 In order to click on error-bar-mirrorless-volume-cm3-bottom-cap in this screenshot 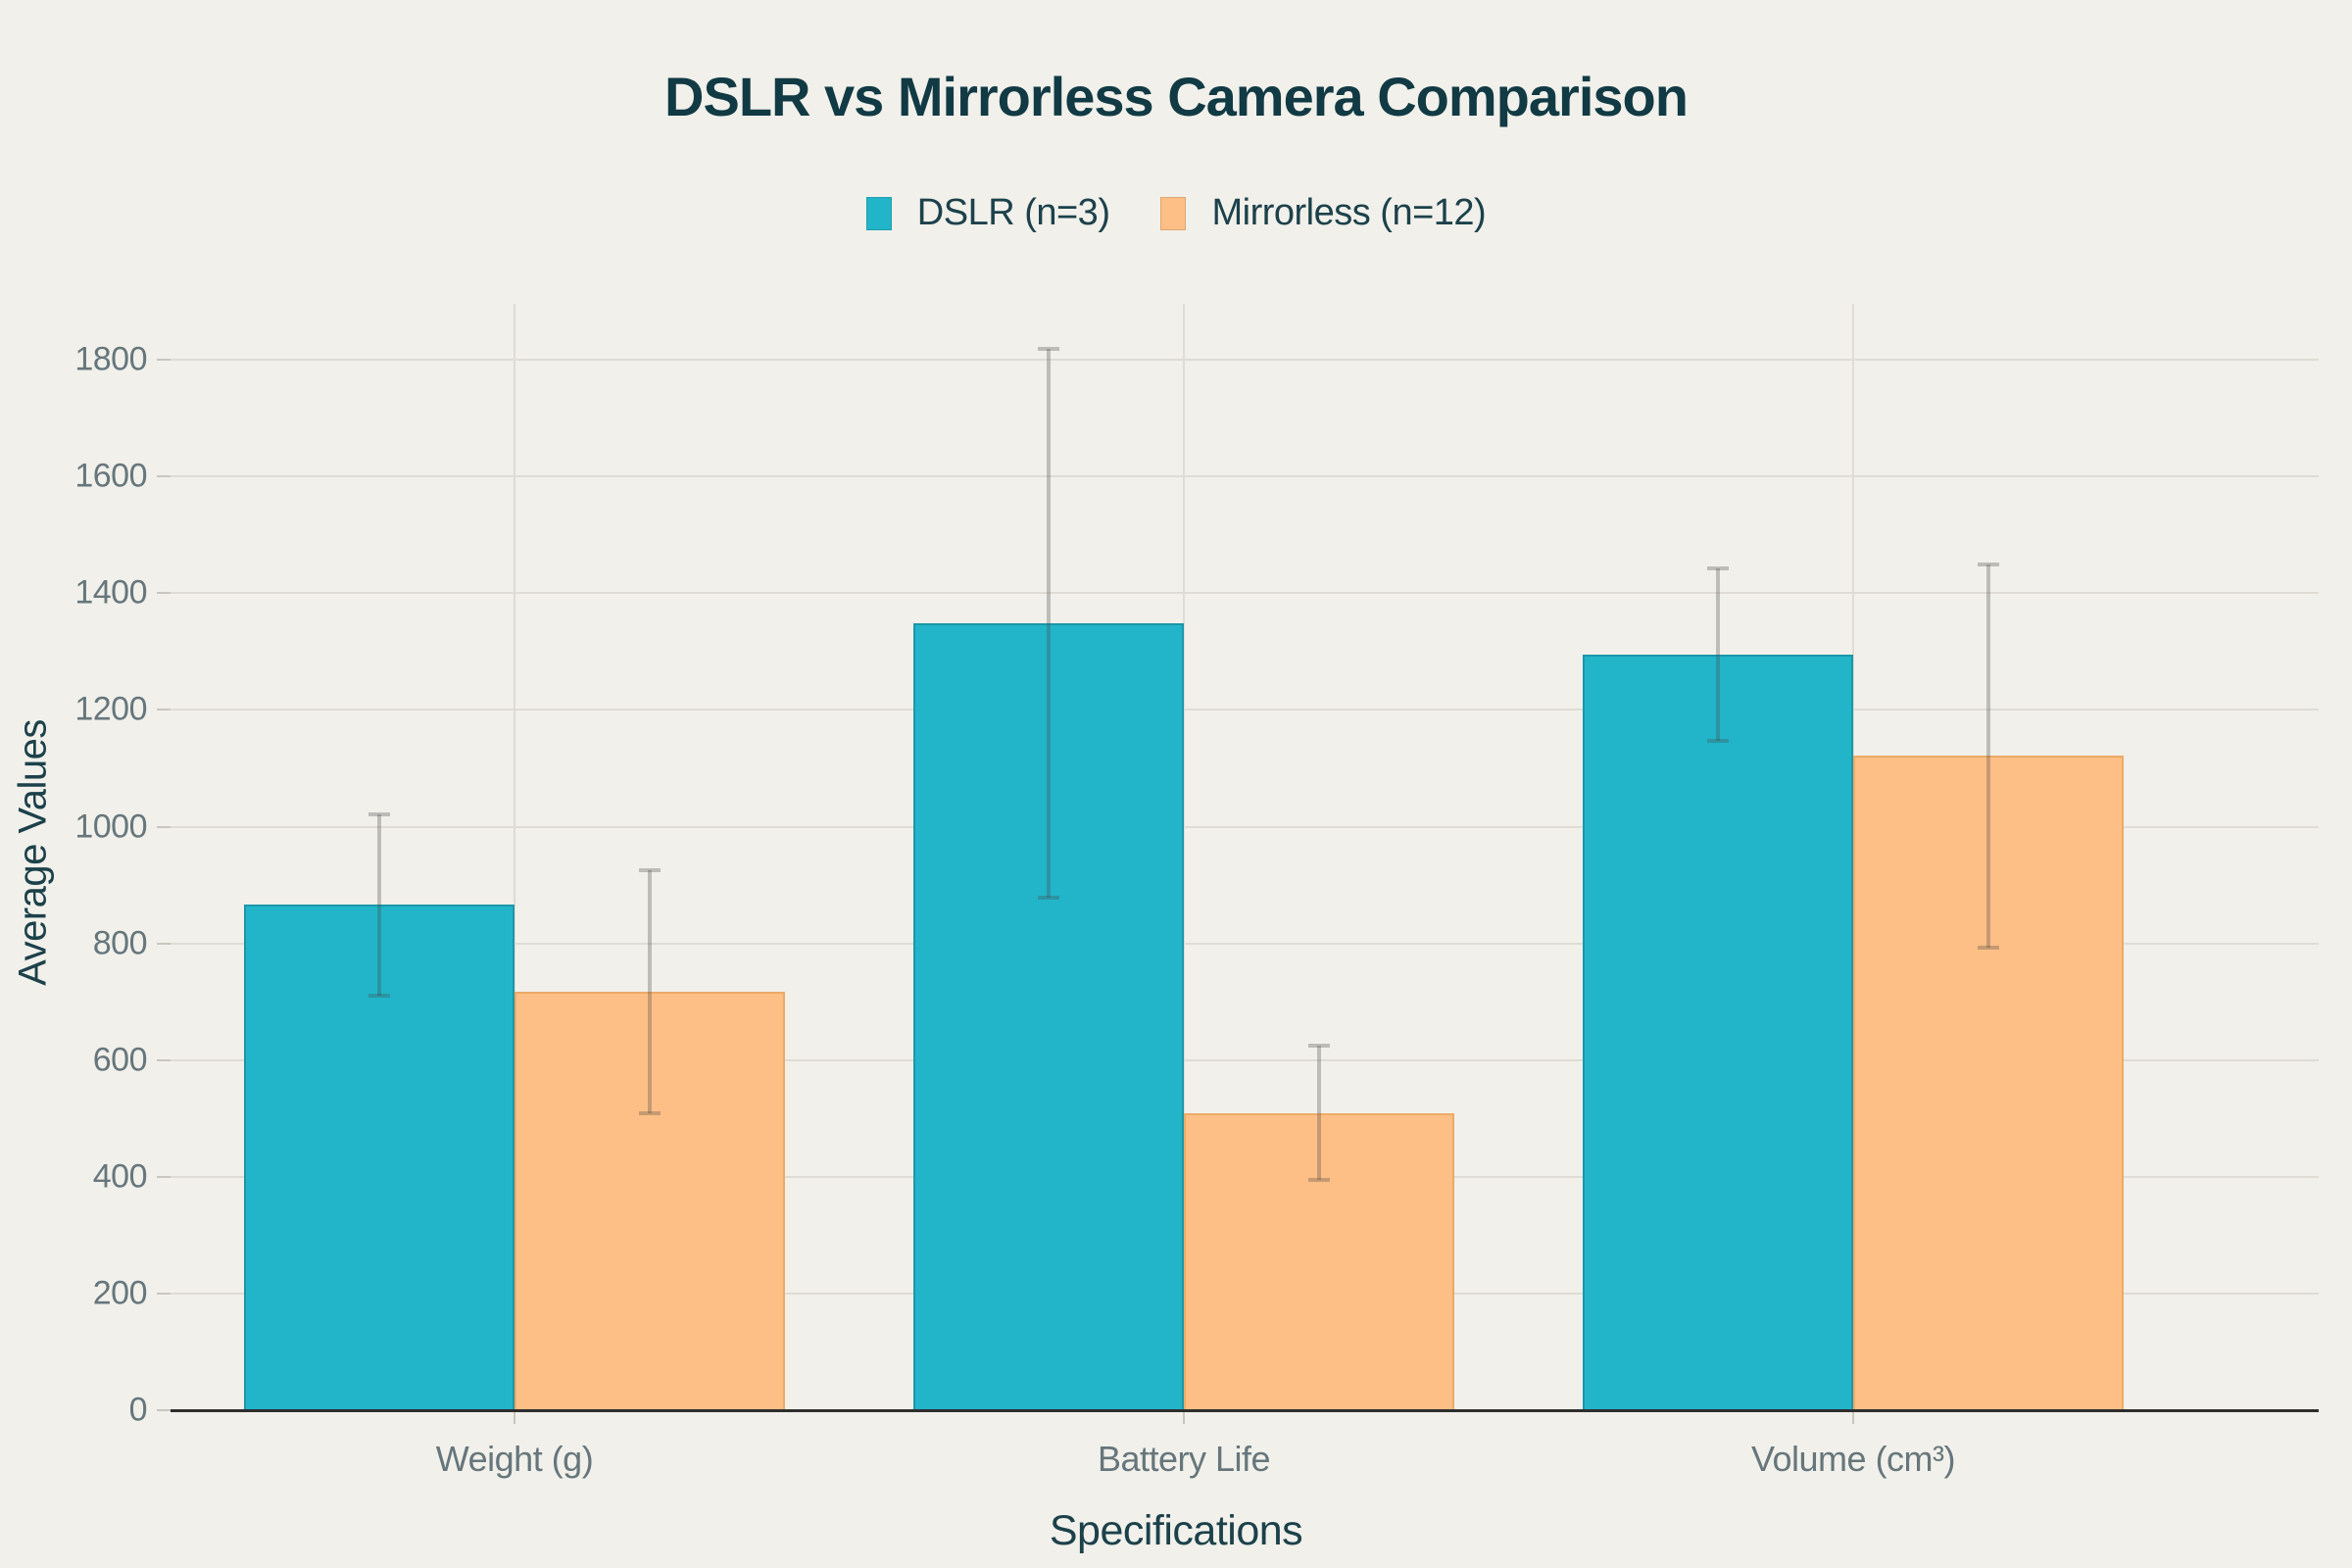, I will do `click(1988, 948)`.